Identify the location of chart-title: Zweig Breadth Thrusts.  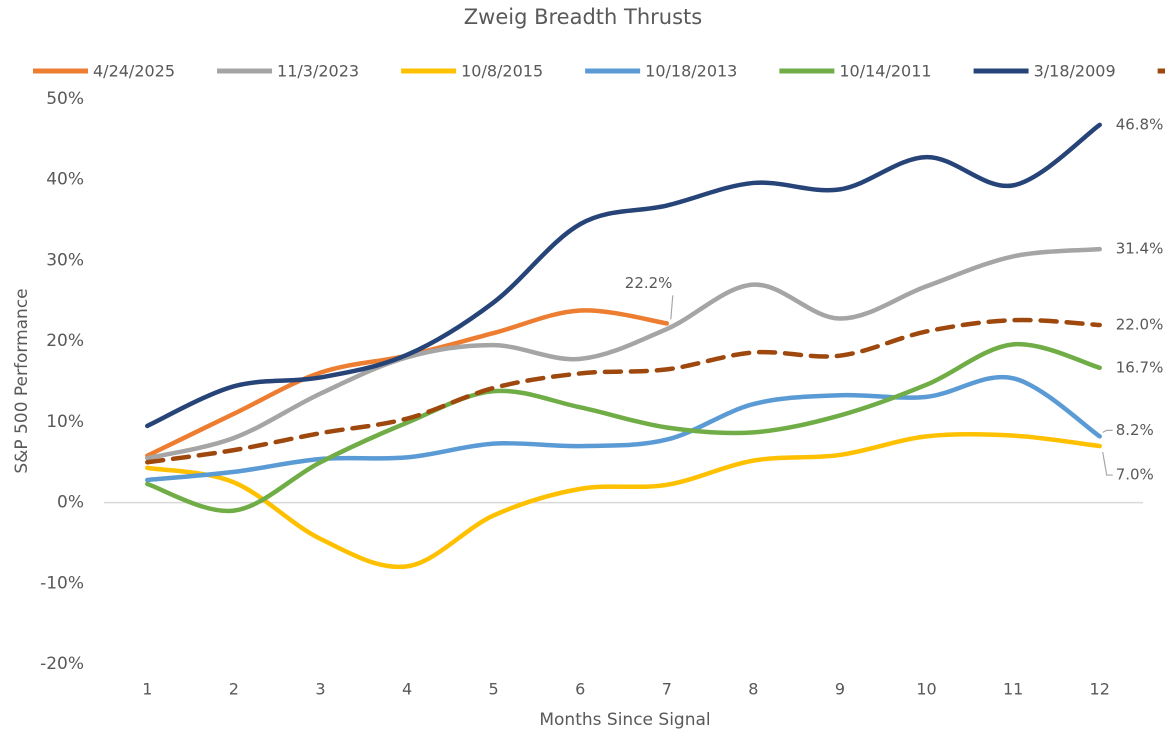
(583, 17).